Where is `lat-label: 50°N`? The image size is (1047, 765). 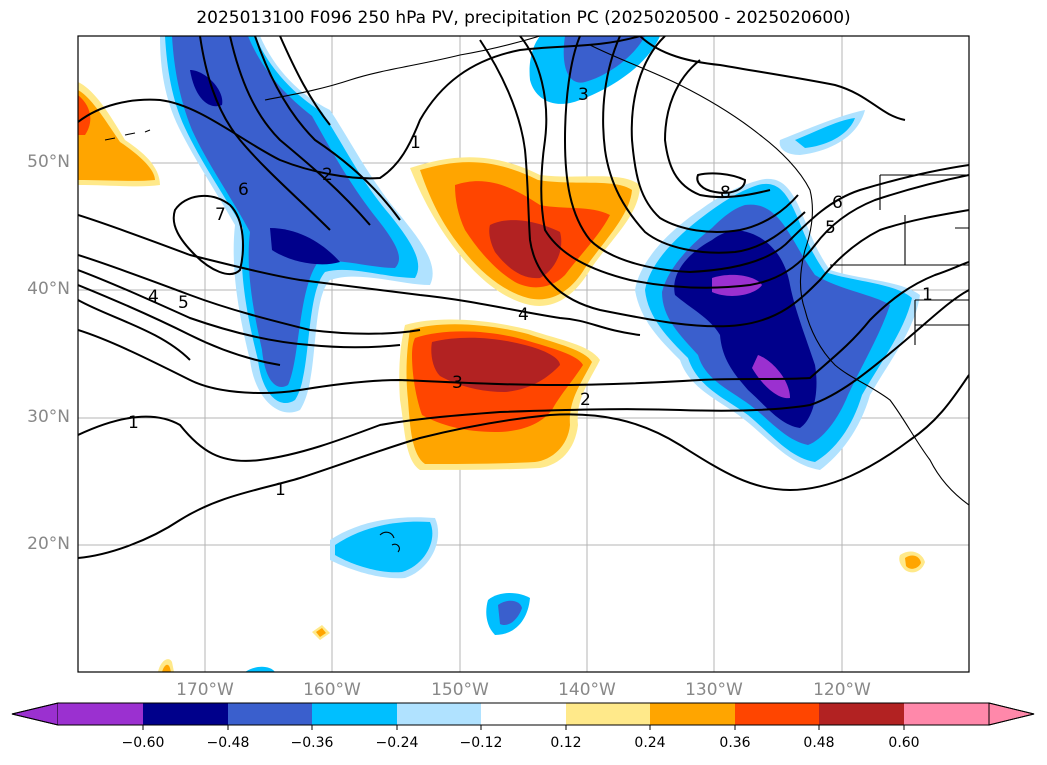
lat-label: 50°N is located at coordinates (48, 162).